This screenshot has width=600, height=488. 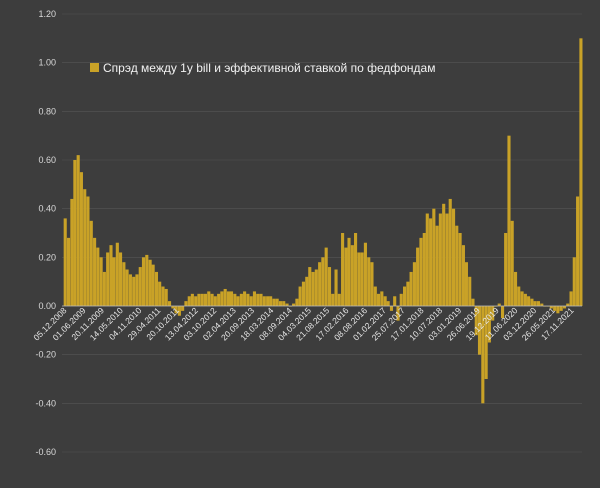 What do you see at coordinates (45, 403) in the screenshot?
I see `y-tick-label: -0.40` at bounding box center [45, 403].